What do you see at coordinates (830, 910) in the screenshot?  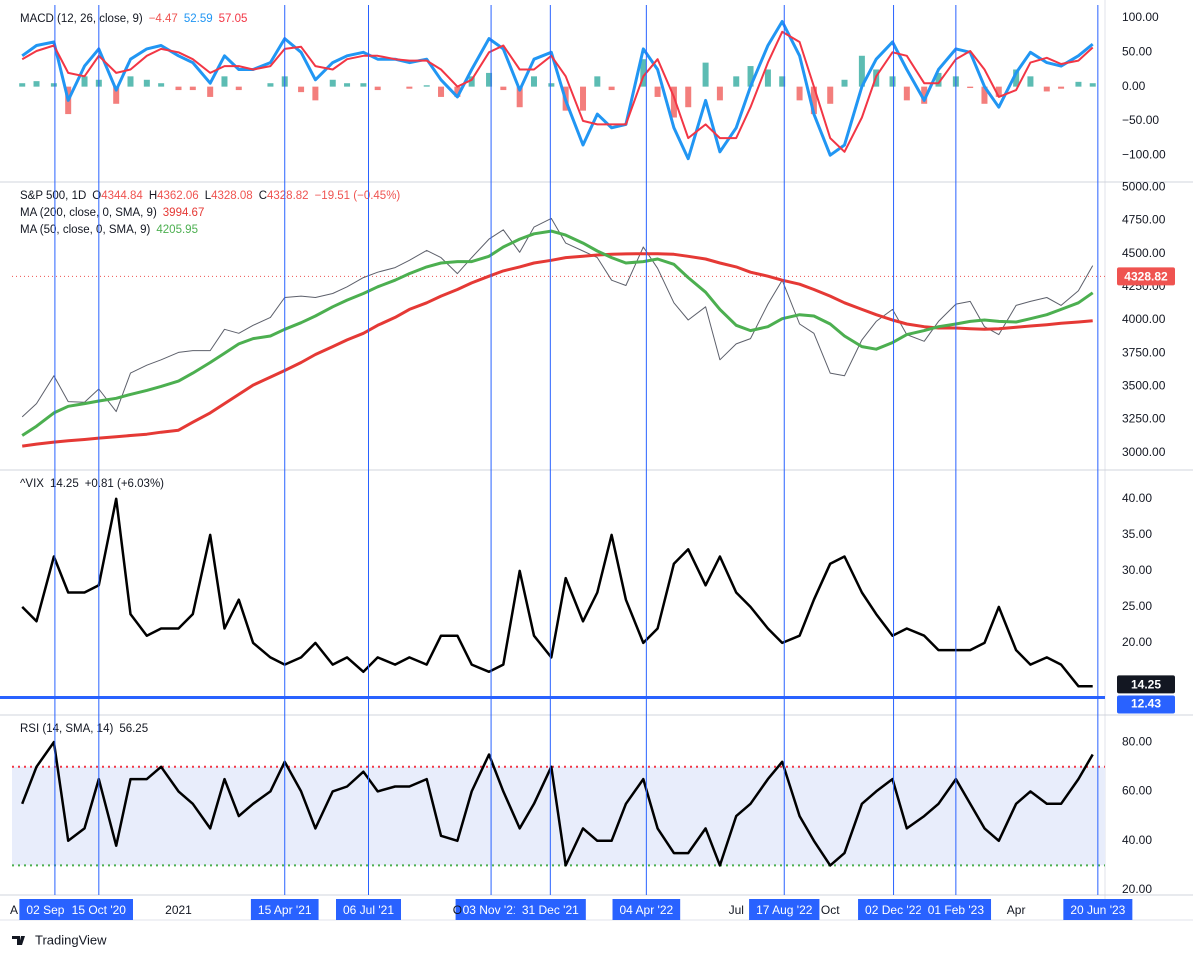 I see `x-tick-label: Oct` at bounding box center [830, 910].